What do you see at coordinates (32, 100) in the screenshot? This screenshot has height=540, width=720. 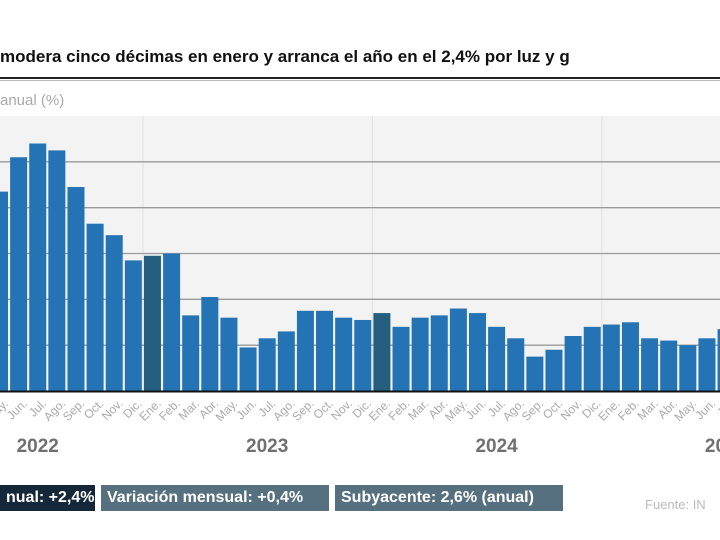 I see `y-axis-label: anual (%)` at bounding box center [32, 100].